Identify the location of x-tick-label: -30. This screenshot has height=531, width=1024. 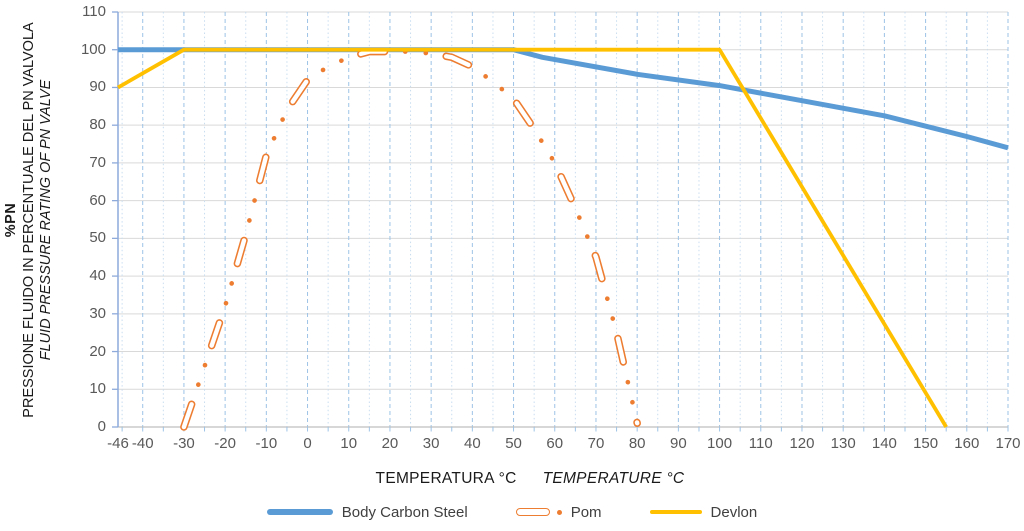
(184, 443).